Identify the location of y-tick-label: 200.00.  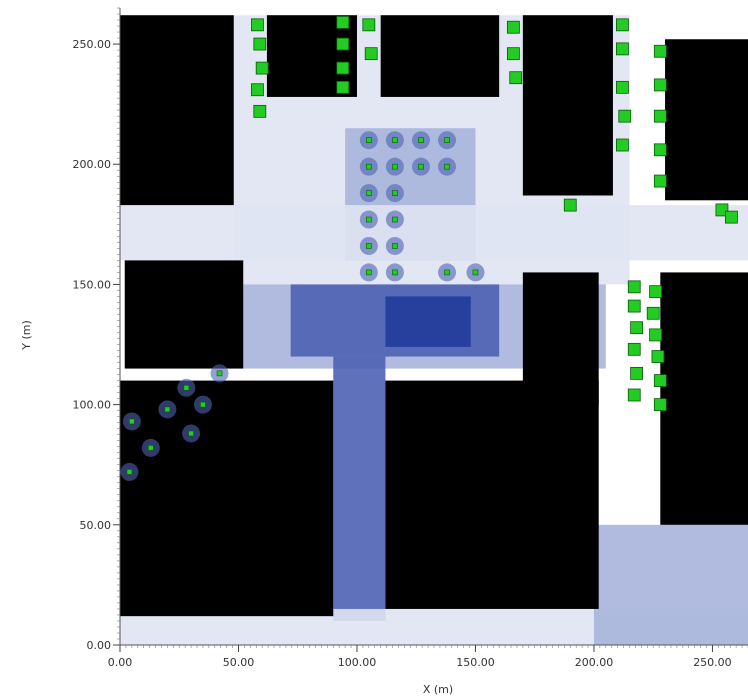
(92, 164).